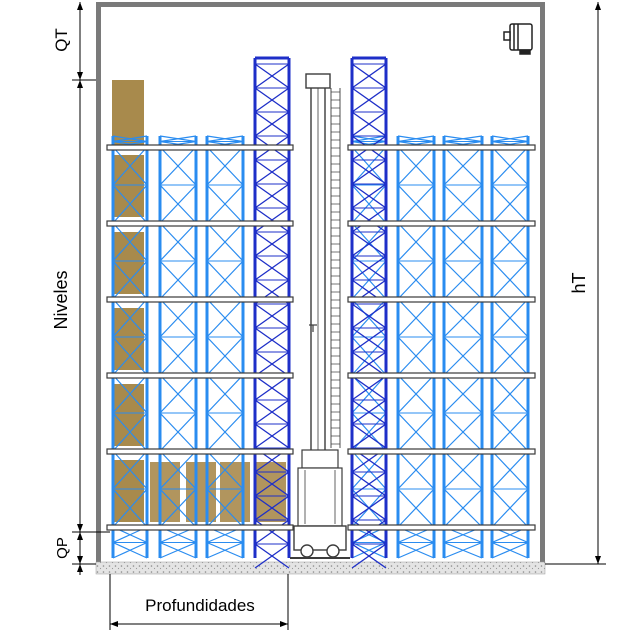 The image size is (627, 642). What do you see at coordinates (62, 548) in the screenshot?
I see `qp-label: QP` at bounding box center [62, 548].